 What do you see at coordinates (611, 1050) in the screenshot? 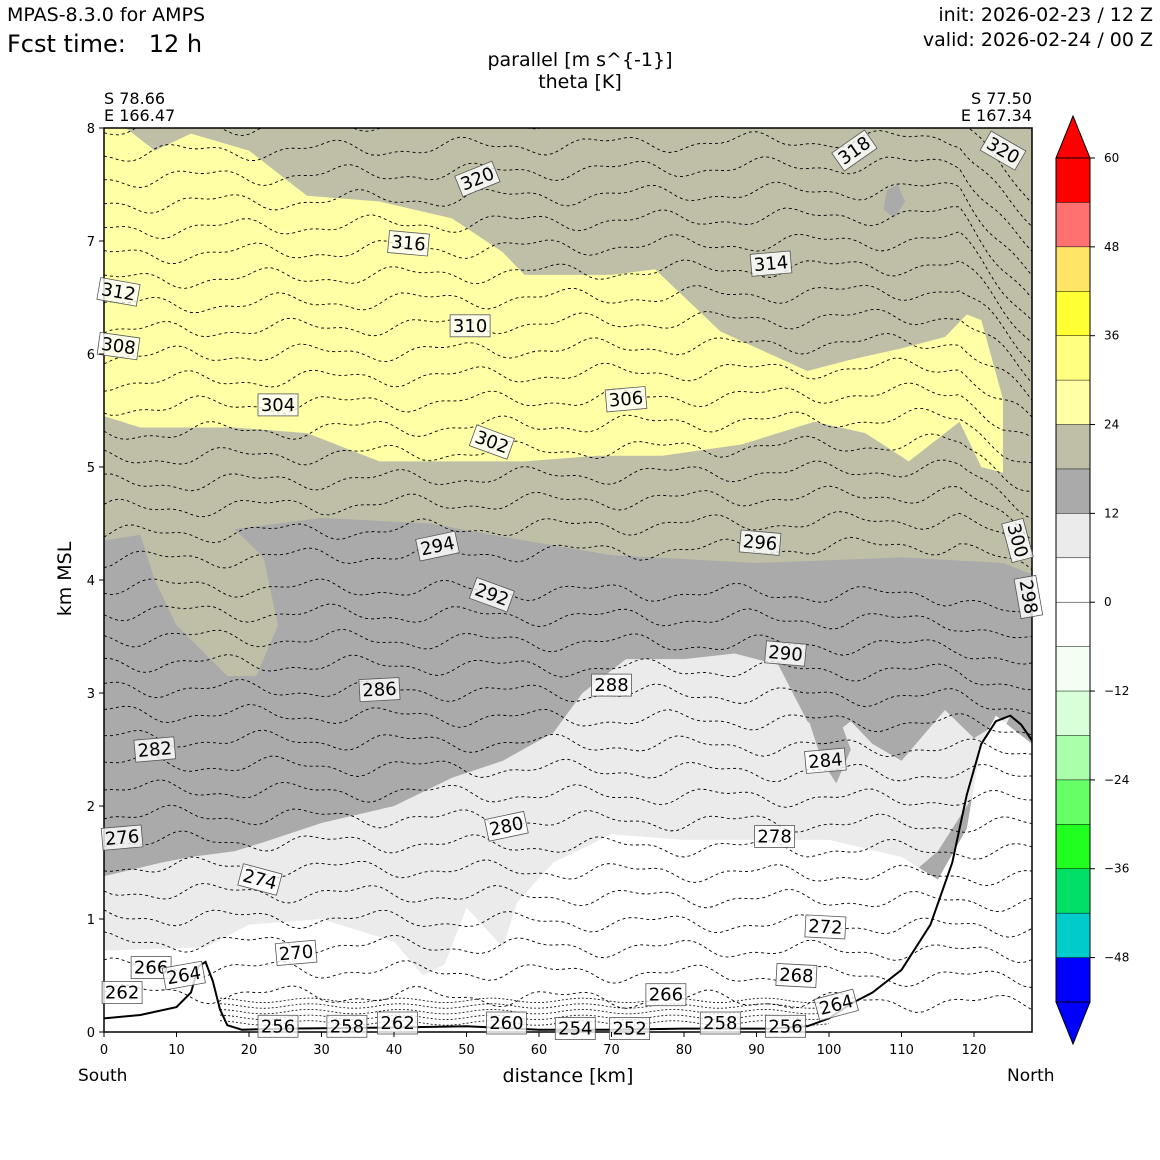
I see `x-tick-label: 70` at bounding box center [611, 1050].